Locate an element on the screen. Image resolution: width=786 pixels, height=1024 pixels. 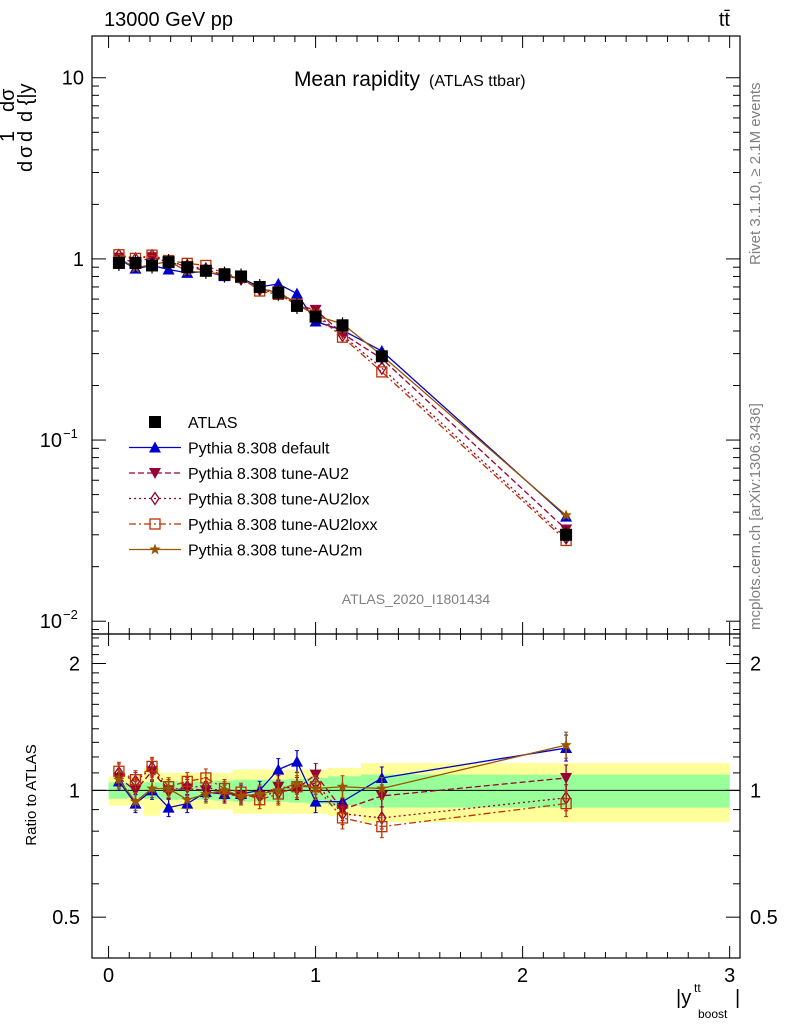
ratio-y-tick-label-right: 2 is located at coordinates (755, 665).